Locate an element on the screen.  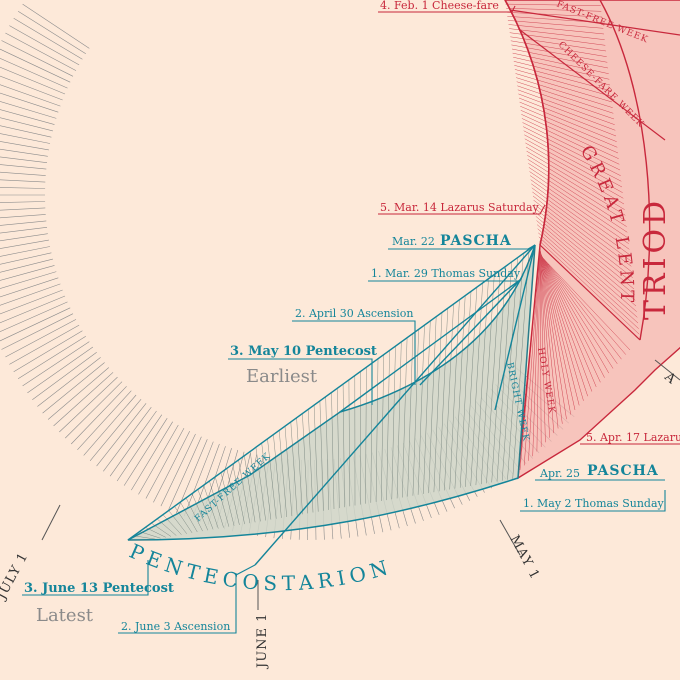
great-lent-hatching is located at coordinates (573, 235).